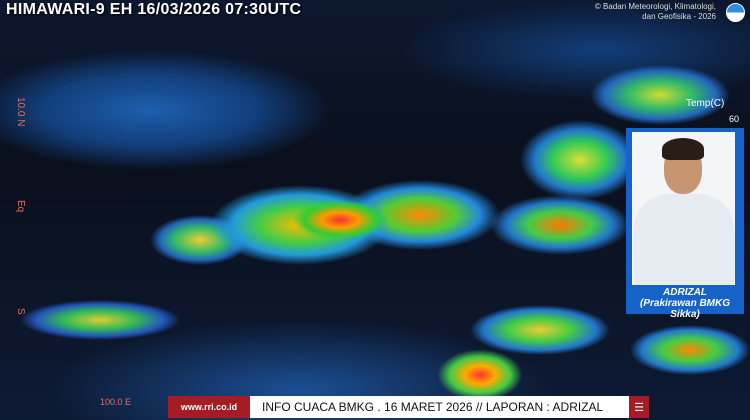  Describe the element at coordinates (705, 103) in the screenshot. I see `legend-title: Temp(C)` at that location.